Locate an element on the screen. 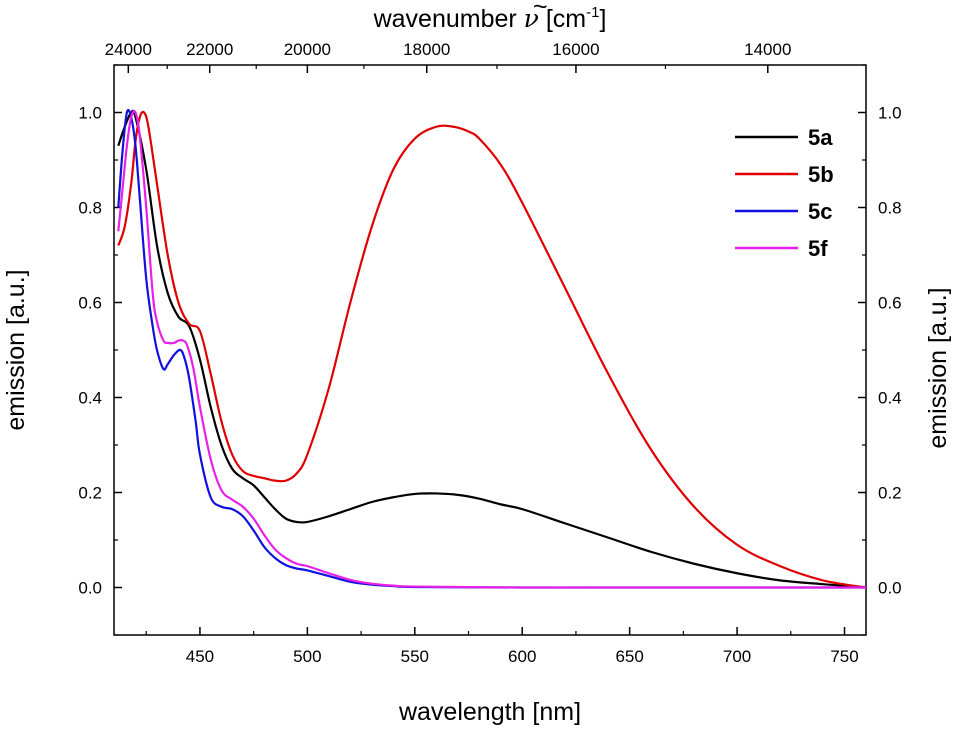 The height and width of the screenshot is (729, 957). x2-tick-label: 14000 is located at coordinates (767, 49).